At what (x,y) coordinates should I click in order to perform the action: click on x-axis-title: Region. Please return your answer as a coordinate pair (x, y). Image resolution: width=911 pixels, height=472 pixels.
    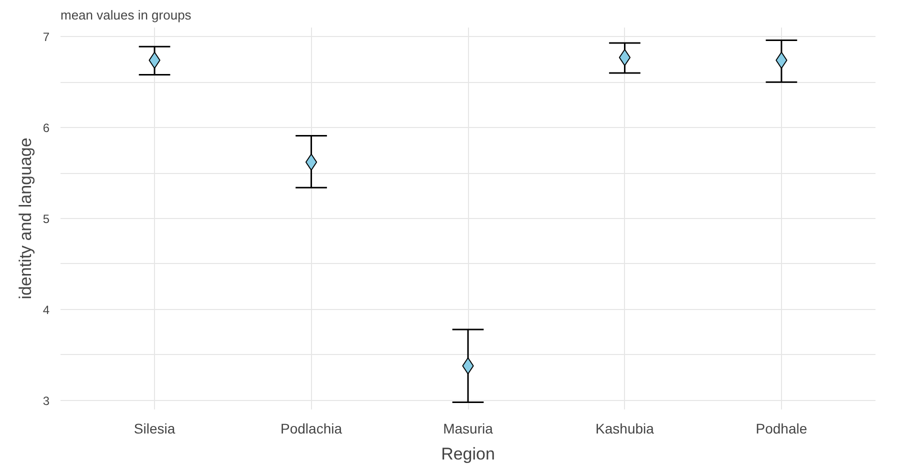
    Looking at the image, I should click on (468, 454).